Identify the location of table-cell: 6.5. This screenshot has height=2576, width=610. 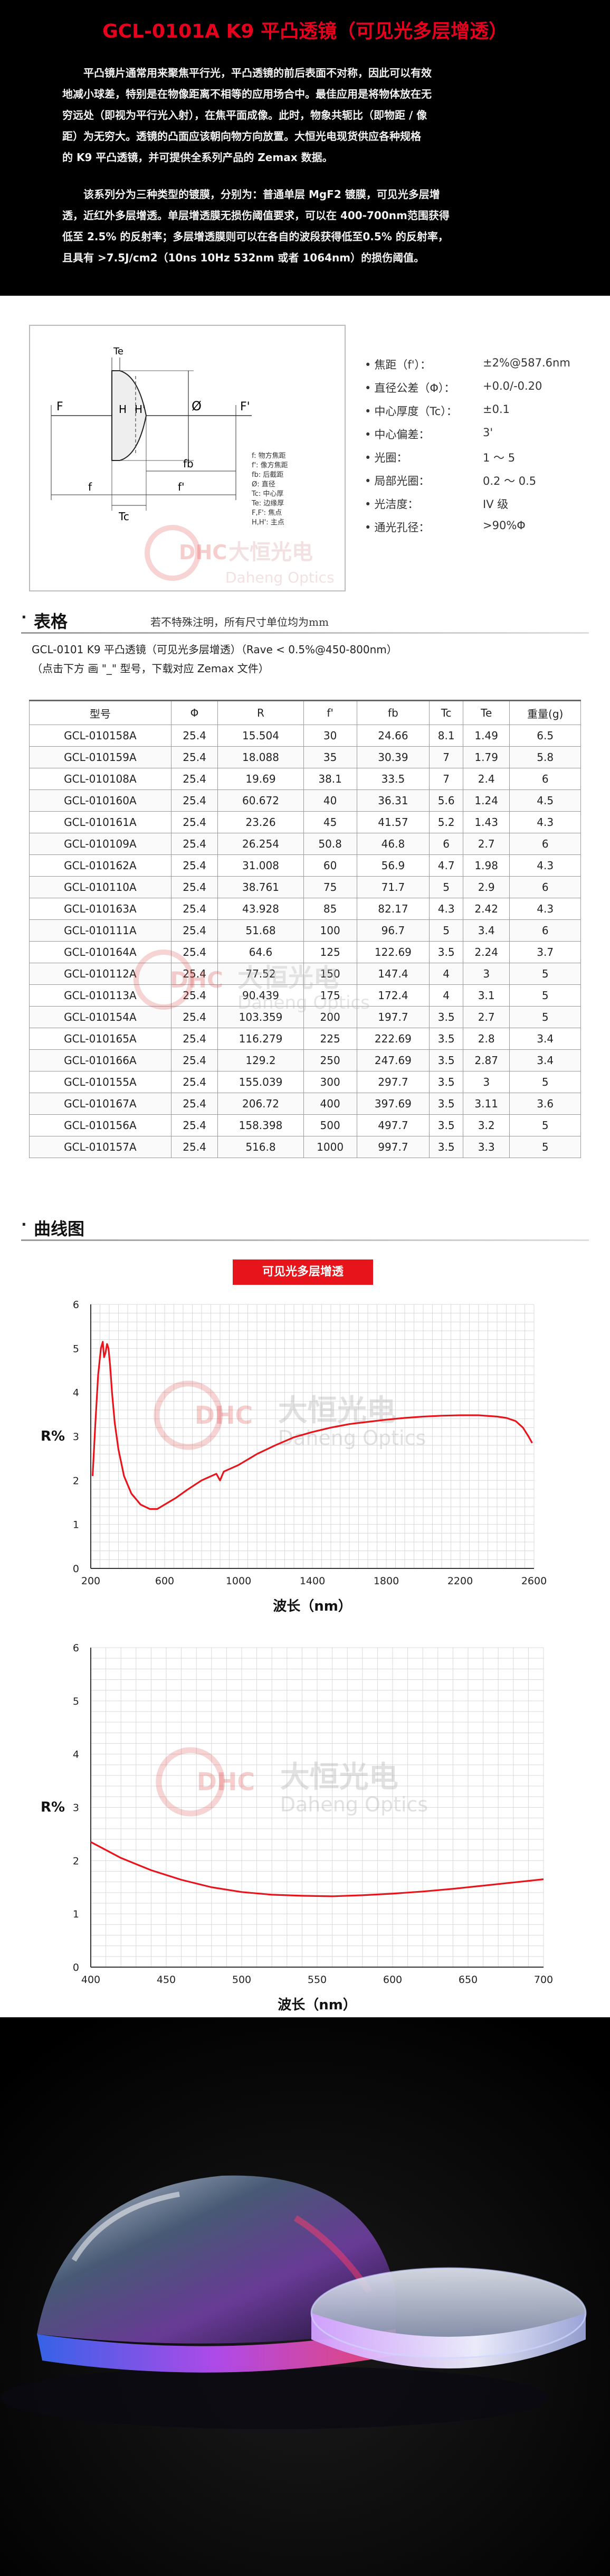
(545, 736).